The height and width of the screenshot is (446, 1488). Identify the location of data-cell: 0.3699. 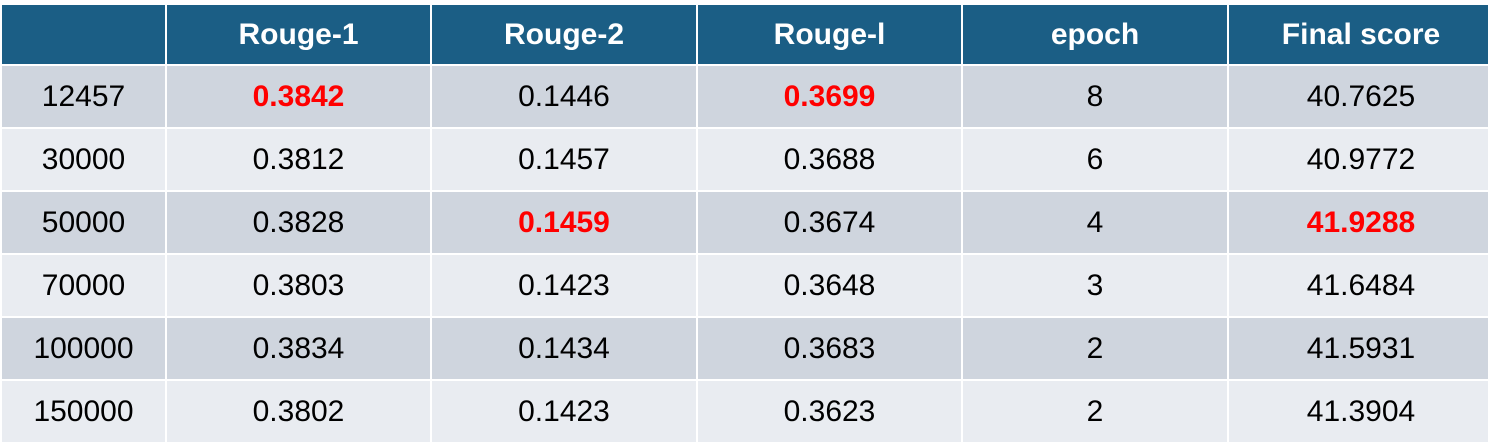
(829, 96).